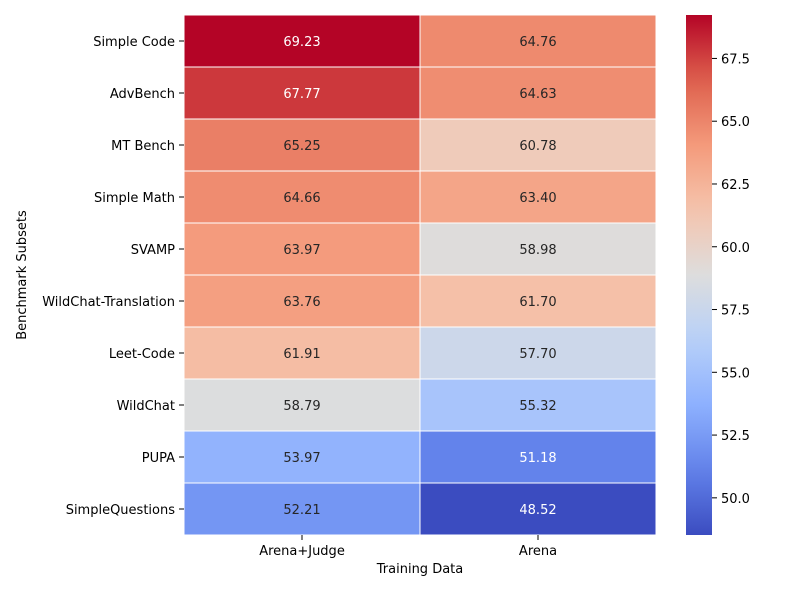 Image resolution: width=789 pixels, height=592 pixels. I want to click on row-label: WildChat, so click(146, 406).